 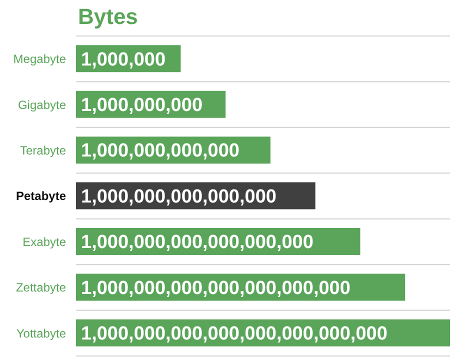 I want to click on data-label: 1,000,000,000,000,000,000, so click(x=197, y=243).